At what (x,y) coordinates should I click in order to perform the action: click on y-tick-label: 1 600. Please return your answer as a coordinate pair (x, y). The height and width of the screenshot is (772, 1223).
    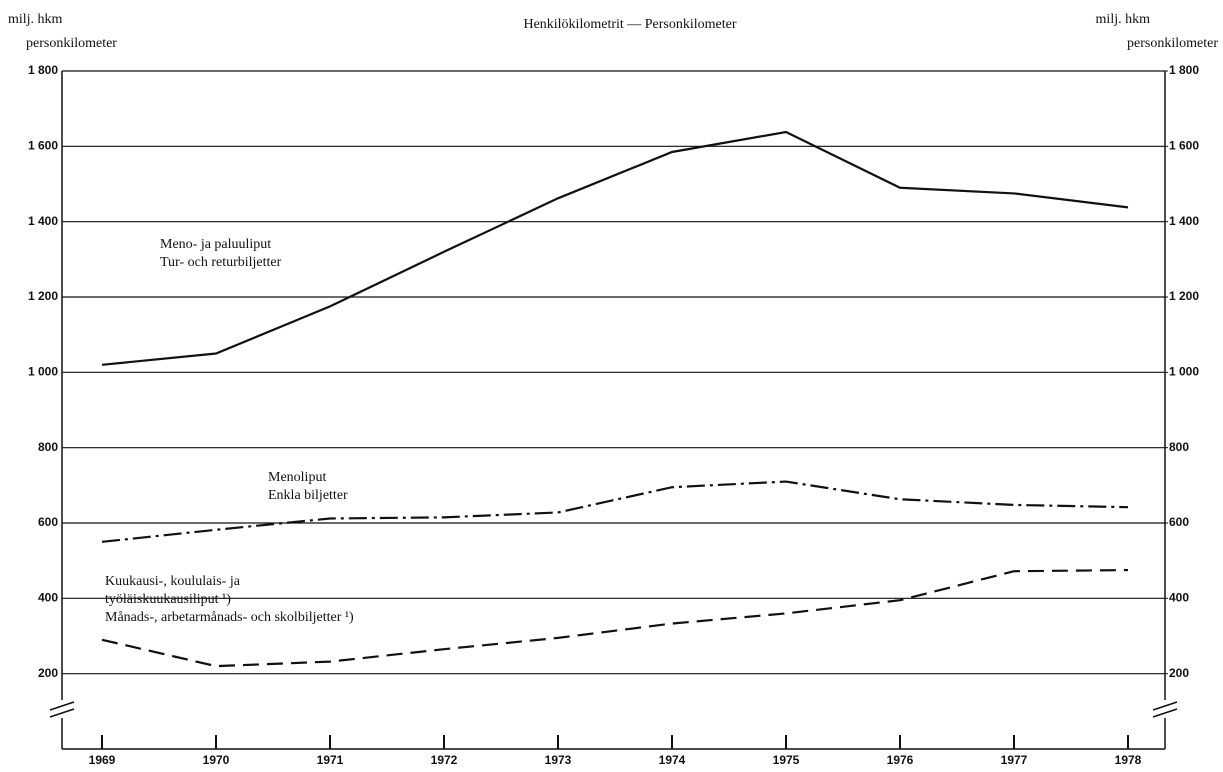
    Looking at the image, I should click on (43, 146).